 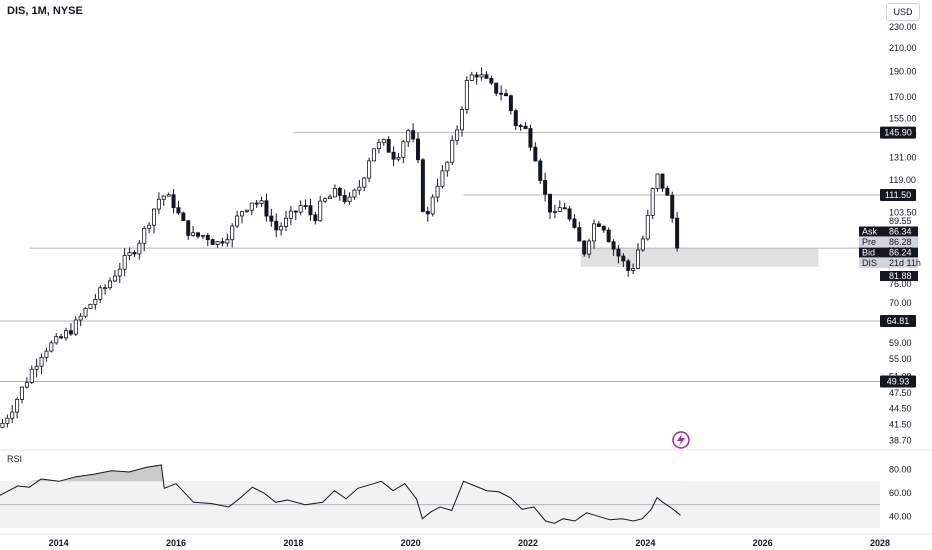 I want to click on price-tag-key-label: Ask, so click(x=870, y=232).